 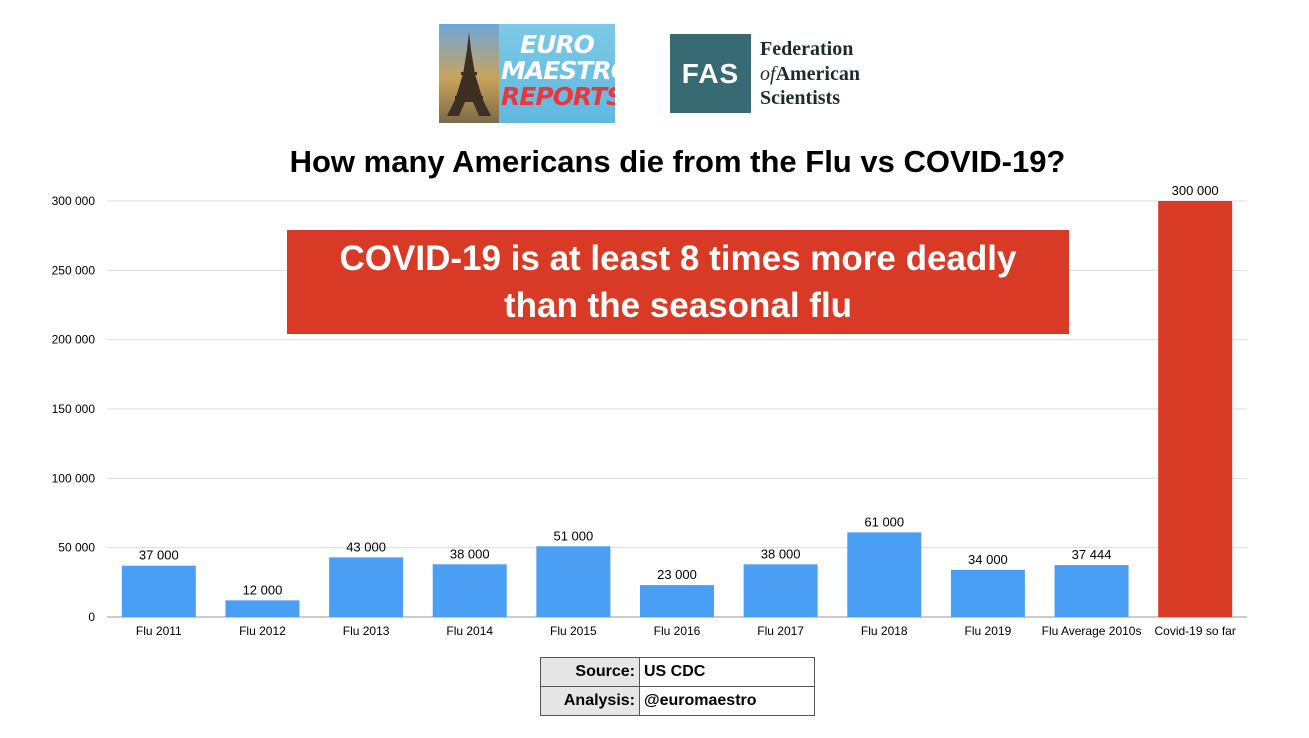 I want to click on fas-name-of: of, so click(x=768, y=73).